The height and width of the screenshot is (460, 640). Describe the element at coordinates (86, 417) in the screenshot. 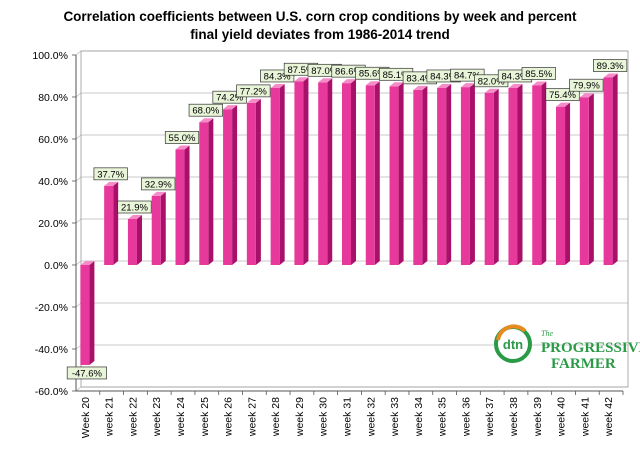

I see `x-tick-label: Week 20` at that location.